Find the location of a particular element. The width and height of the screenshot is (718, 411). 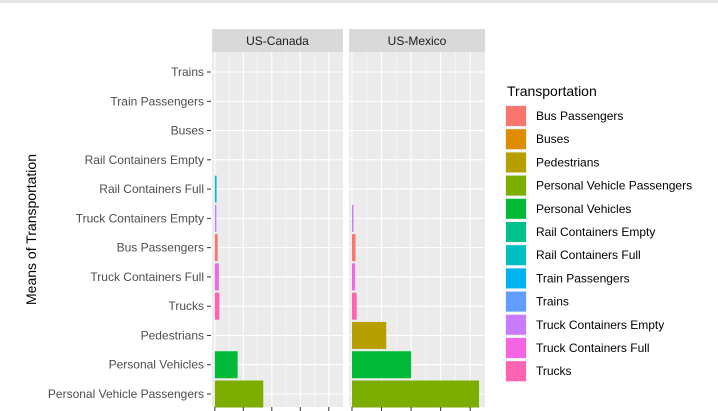

legend-label-truck-containers-empty: Truck Containers Empty is located at coordinates (600, 325).